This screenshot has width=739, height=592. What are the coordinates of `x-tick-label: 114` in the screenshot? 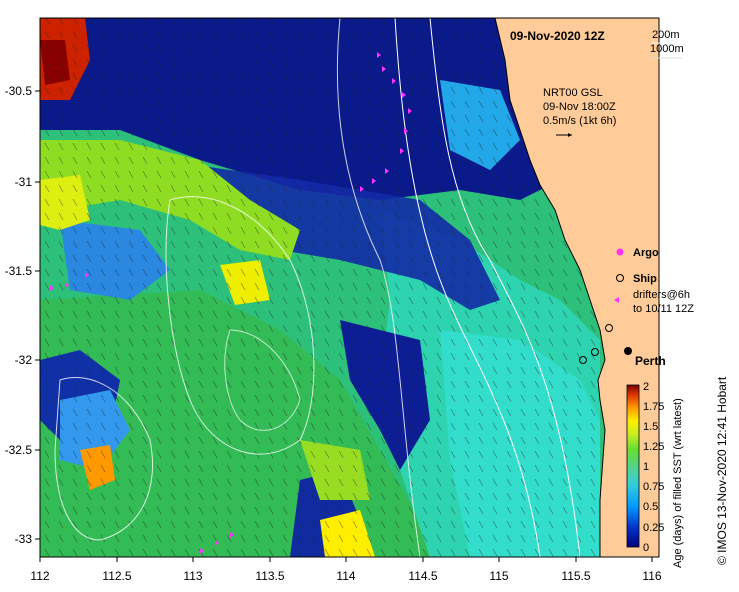 It's located at (345, 576).